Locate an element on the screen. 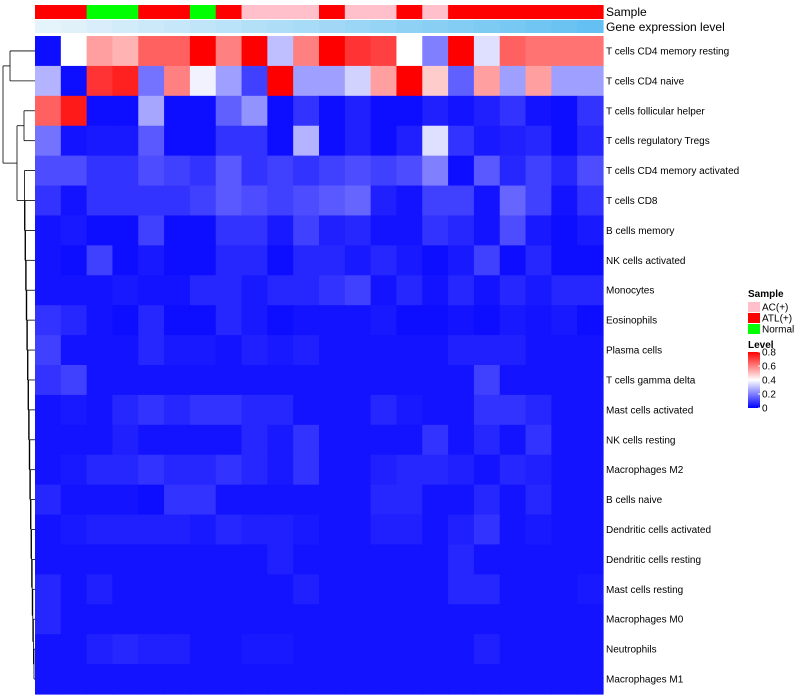 The image size is (800, 700). row-label: Dendritic cells activated is located at coordinates (658, 530).